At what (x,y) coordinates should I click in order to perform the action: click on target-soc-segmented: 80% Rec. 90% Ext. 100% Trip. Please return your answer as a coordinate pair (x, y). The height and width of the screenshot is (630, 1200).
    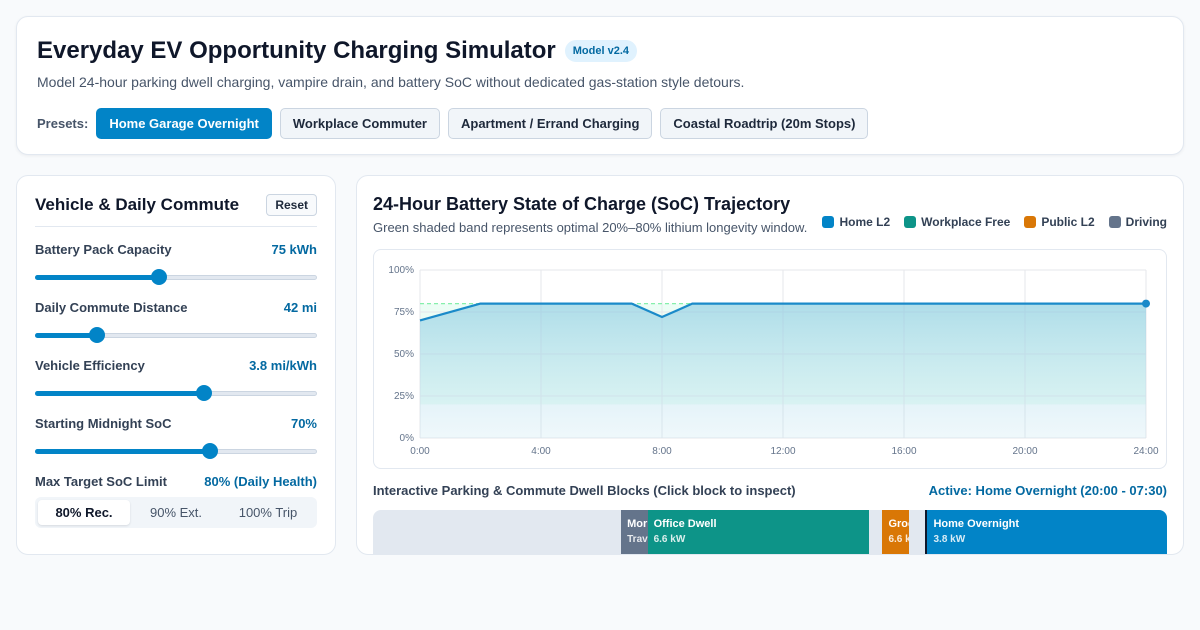
    Looking at the image, I should click on (176, 512).